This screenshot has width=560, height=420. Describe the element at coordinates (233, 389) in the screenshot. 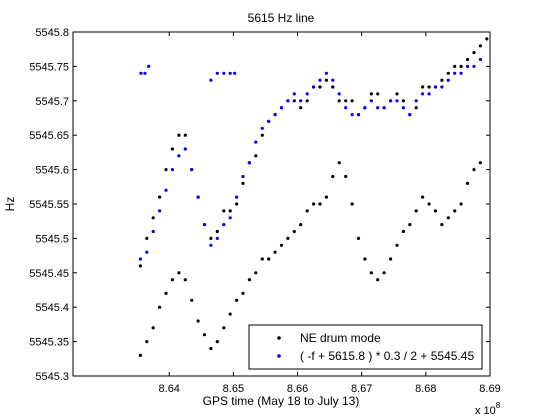

I see `x-tick-label: 8.65` at that location.